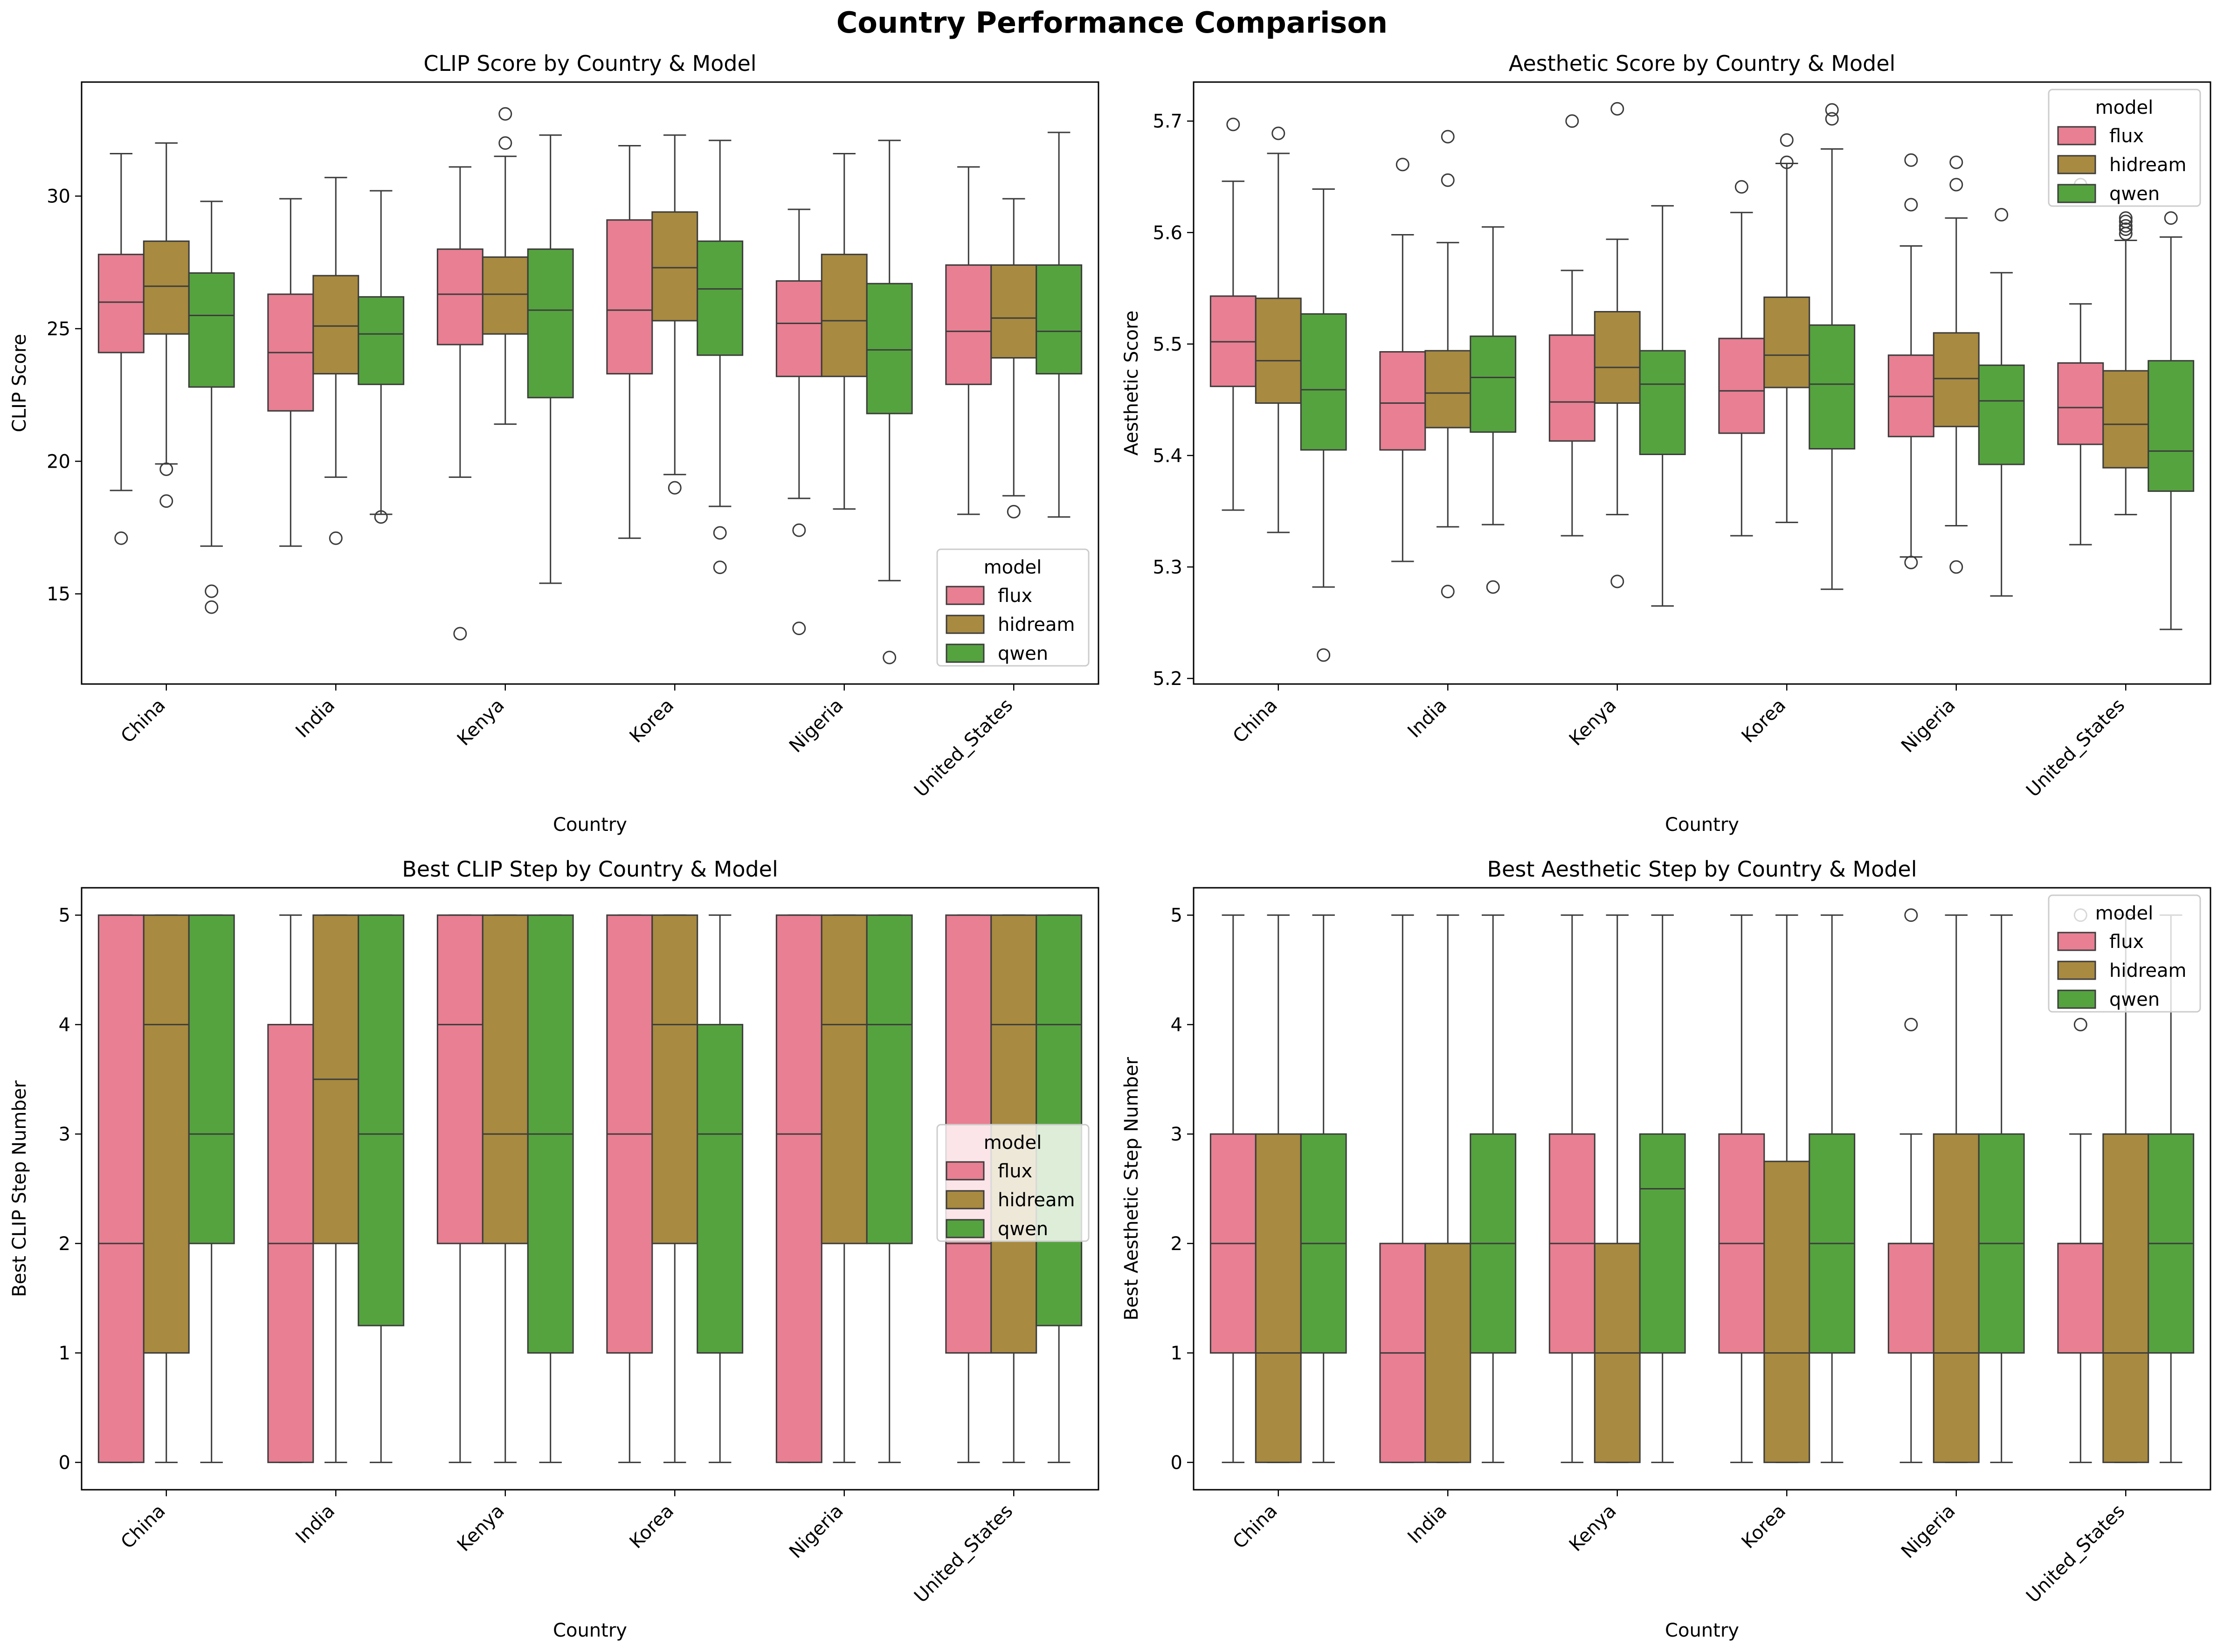 This screenshot has height=1652, width=2224. What do you see at coordinates (335, 1188) in the screenshot?
I see `box-hidream-India` at bounding box center [335, 1188].